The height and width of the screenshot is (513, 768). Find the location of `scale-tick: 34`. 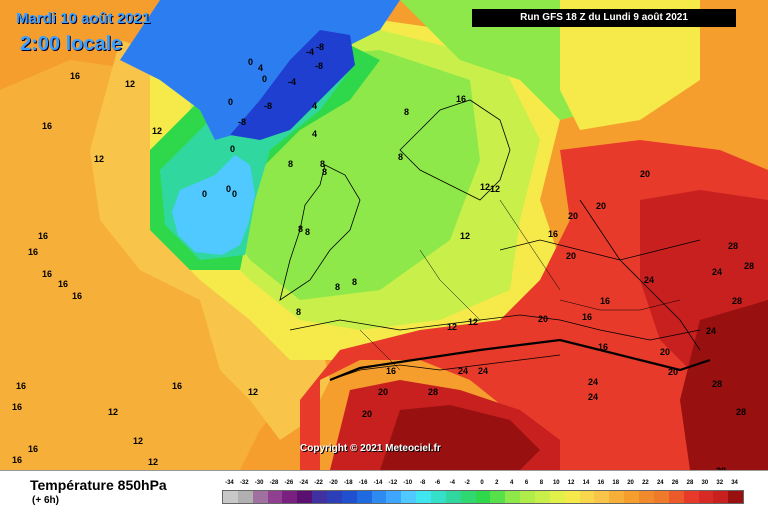

scale-tick: 34 is located at coordinates (734, 483).